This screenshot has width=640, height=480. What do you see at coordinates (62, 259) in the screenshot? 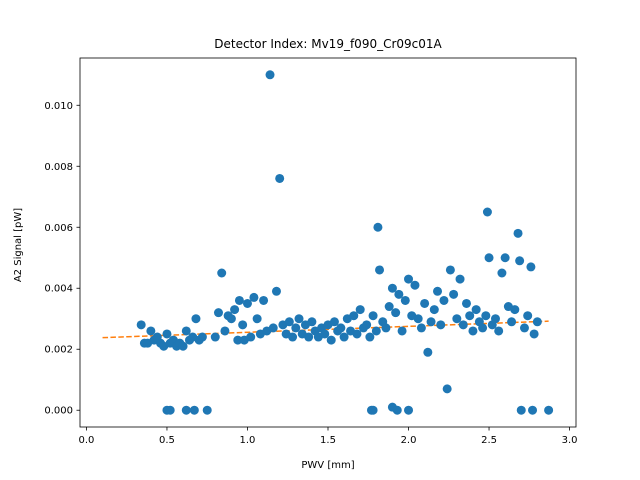
I see `y-axis-ticks: 0.000 0.002 0.004 0.006 0.008 0.010` at bounding box center [62, 259].